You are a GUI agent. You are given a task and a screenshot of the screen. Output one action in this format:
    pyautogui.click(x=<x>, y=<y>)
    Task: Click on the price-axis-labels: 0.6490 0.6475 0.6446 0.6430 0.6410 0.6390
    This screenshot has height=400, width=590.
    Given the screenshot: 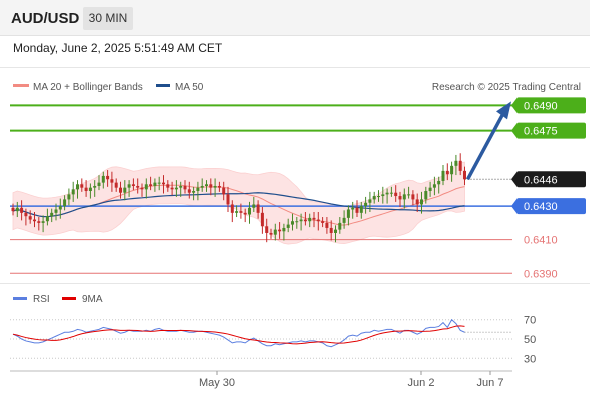 What is the action you would take?
    pyautogui.click(x=548, y=188)
    